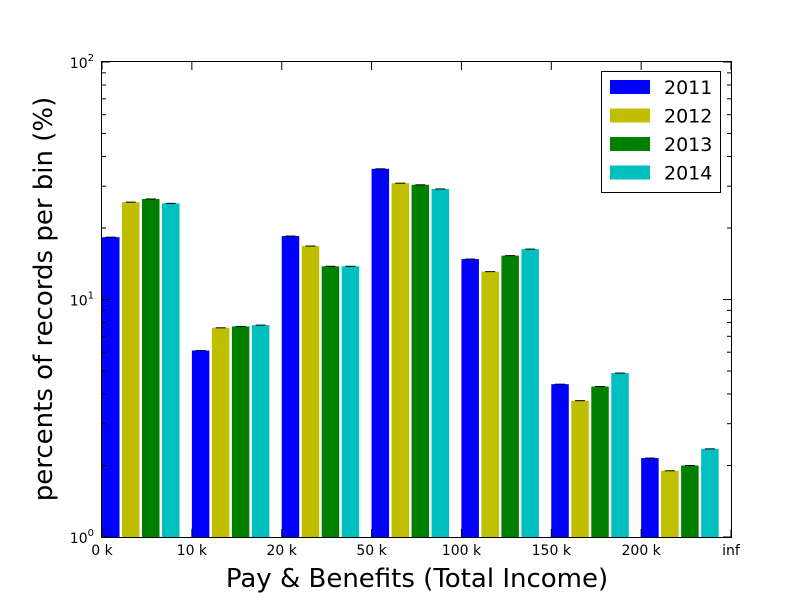 The image size is (812, 612). I want to click on x-tick-label: 200 k, so click(642, 551).